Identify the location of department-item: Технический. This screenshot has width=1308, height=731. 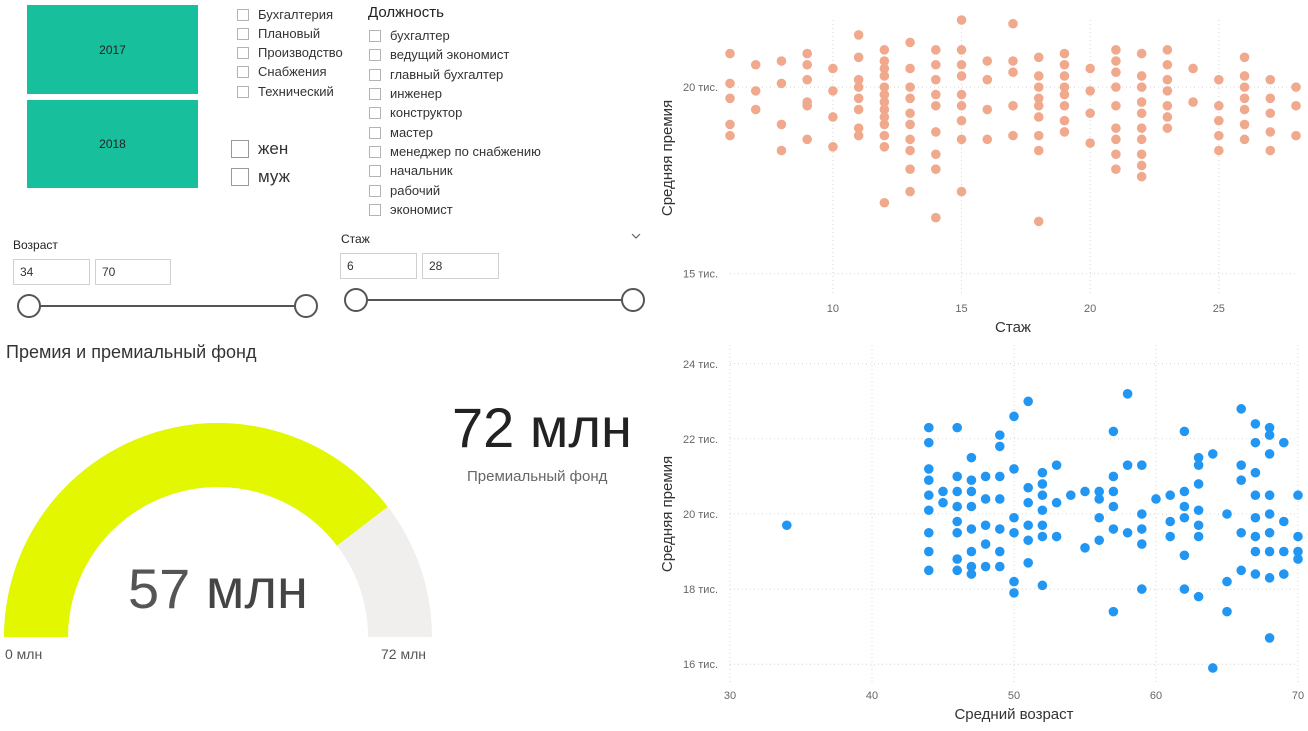
(285, 91).